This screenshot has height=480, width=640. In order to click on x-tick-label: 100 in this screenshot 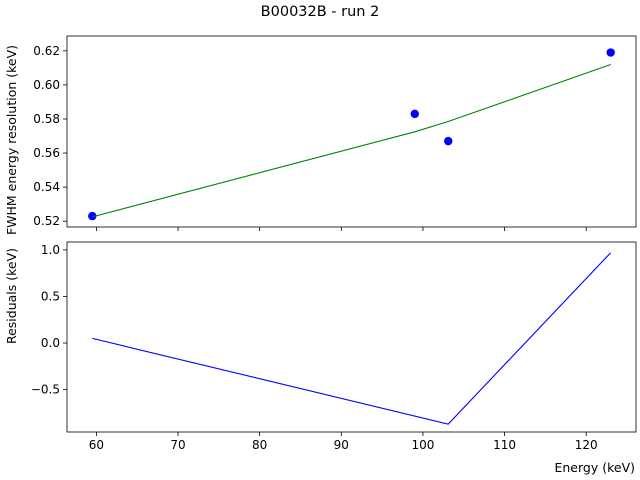, I will do `click(422, 445)`.